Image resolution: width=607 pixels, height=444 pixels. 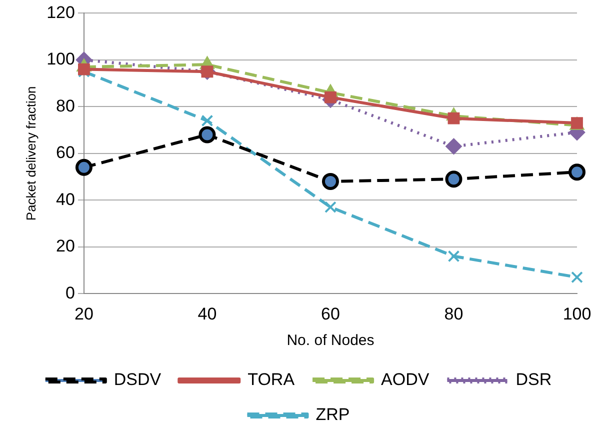 I want to click on legend-label: DSR, so click(x=534, y=380).